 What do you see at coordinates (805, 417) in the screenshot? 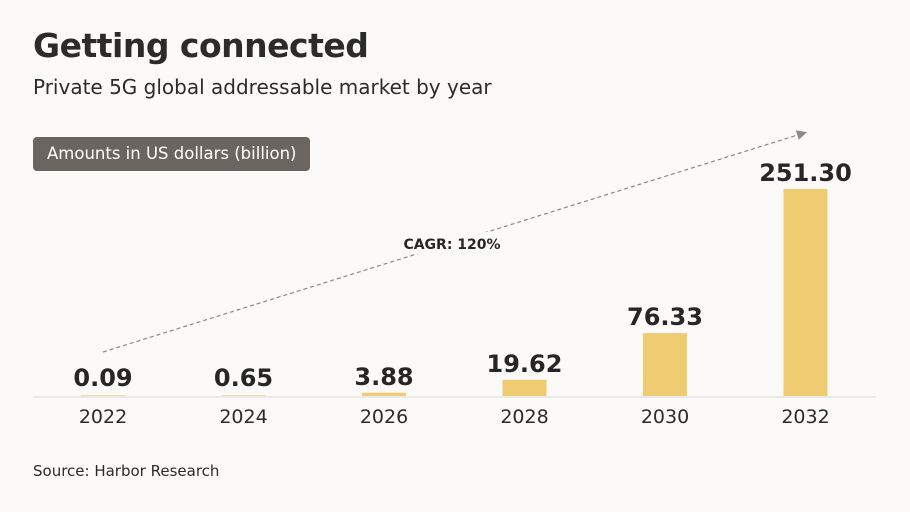
I see `x-tick-label-2032: 2032` at bounding box center [805, 417].